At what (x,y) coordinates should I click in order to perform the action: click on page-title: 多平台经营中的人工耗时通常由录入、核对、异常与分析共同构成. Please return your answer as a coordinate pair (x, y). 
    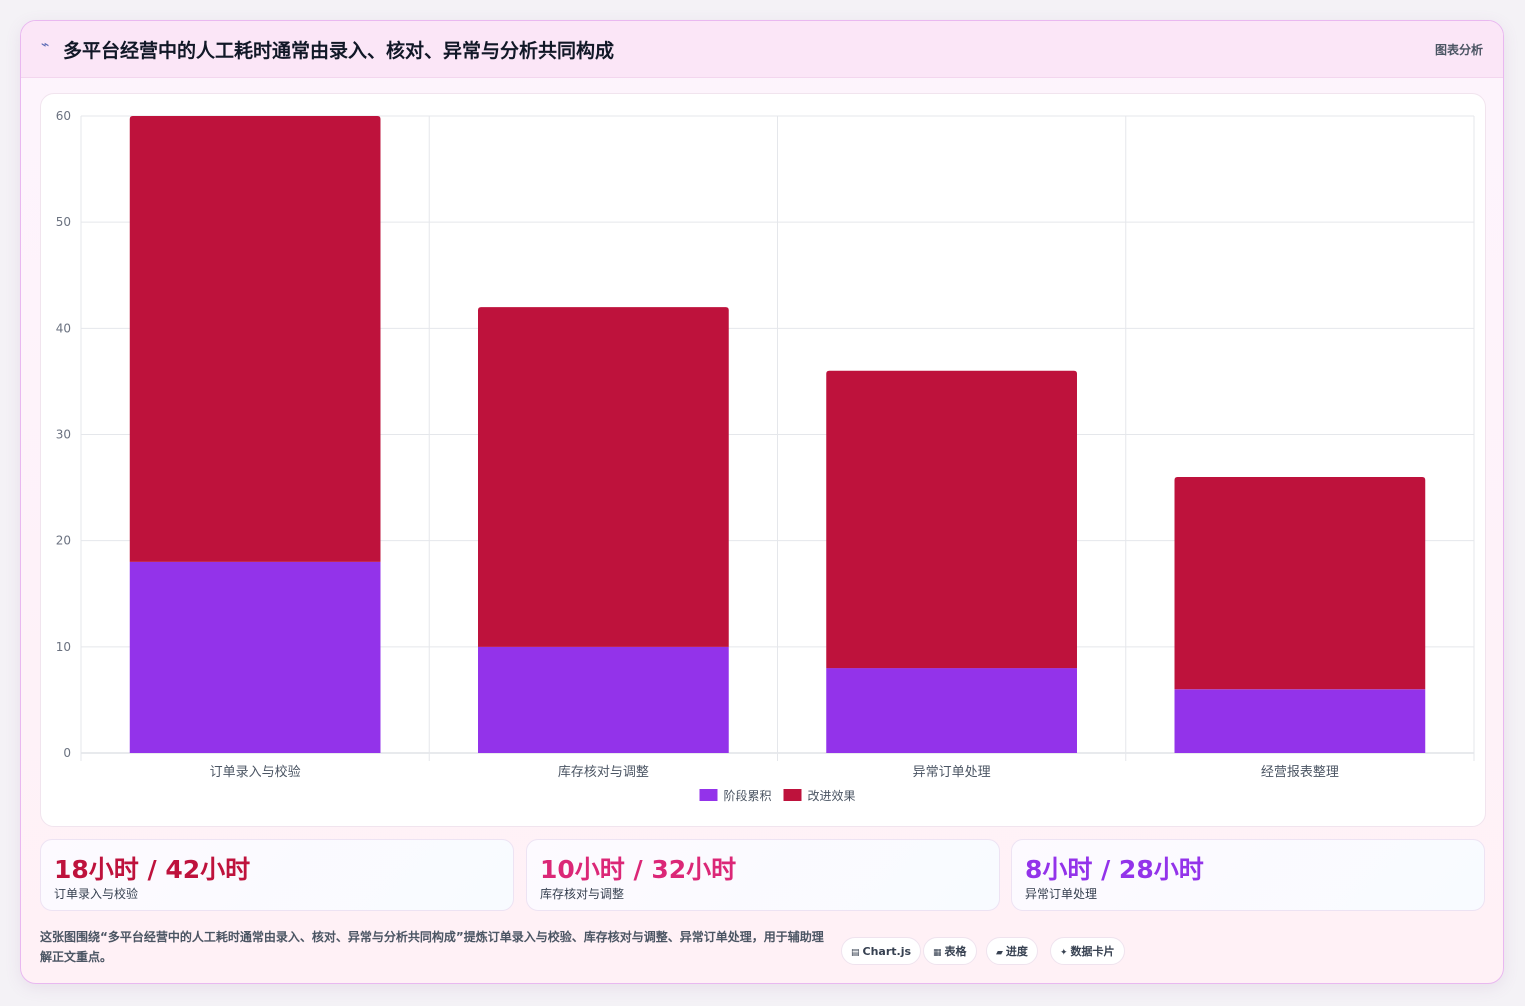
    Looking at the image, I should click on (339, 51).